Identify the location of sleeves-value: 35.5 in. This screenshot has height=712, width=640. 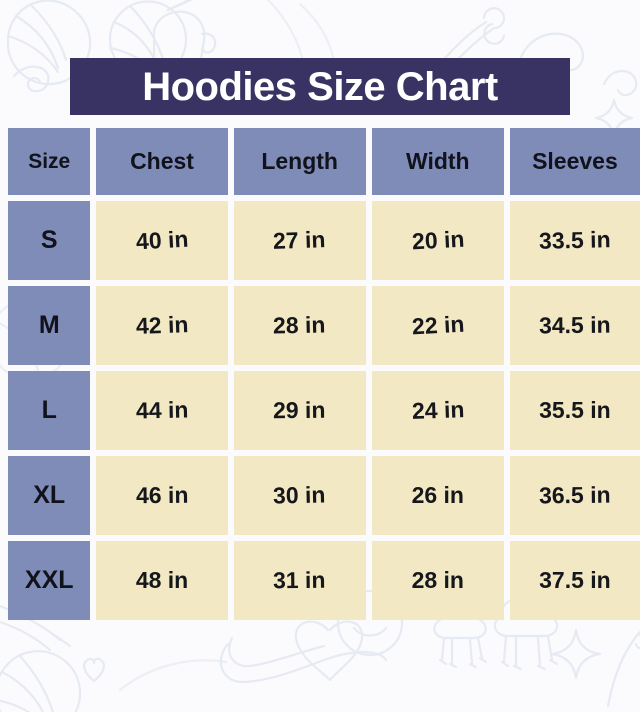
(575, 410).